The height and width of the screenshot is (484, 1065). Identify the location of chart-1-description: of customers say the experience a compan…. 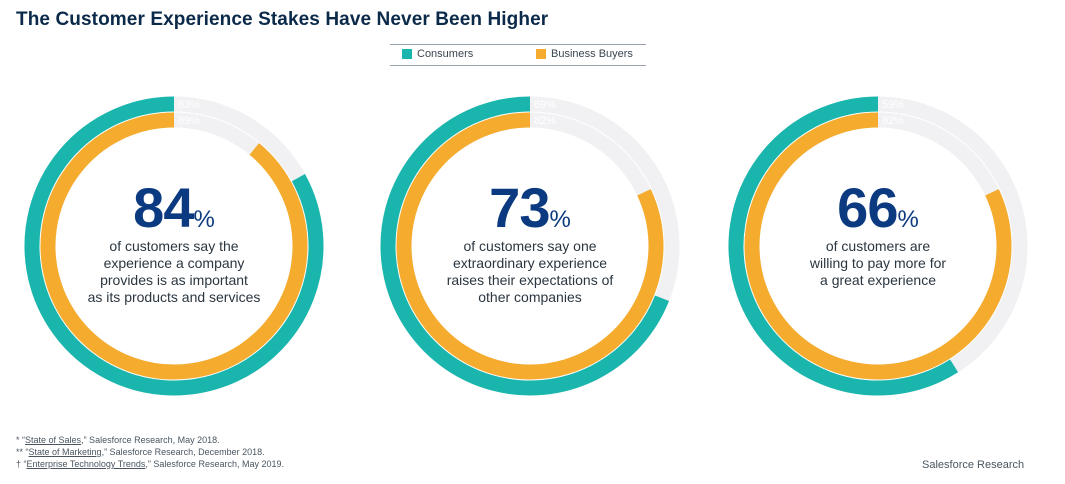
(174, 272).